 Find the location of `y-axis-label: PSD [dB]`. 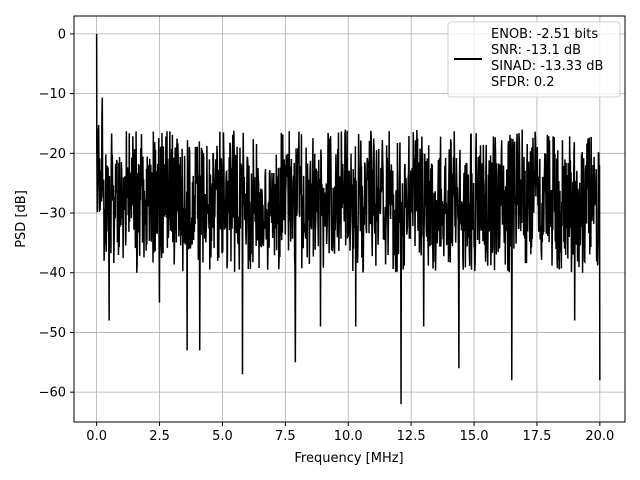

y-axis-label: PSD [dB] is located at coordinates (21, 219).